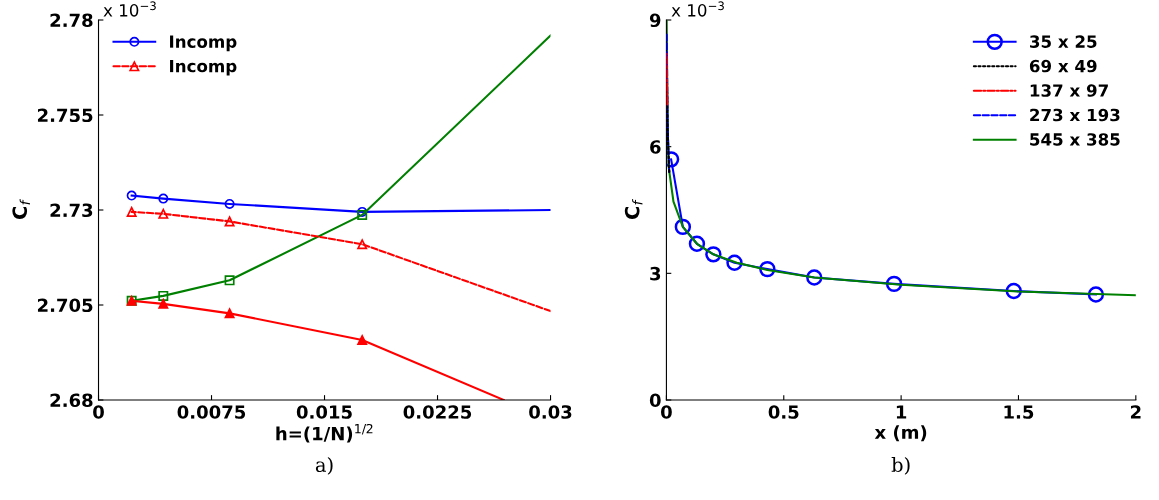  I want to click on x-tick-label: 2, so click(1135, 412).